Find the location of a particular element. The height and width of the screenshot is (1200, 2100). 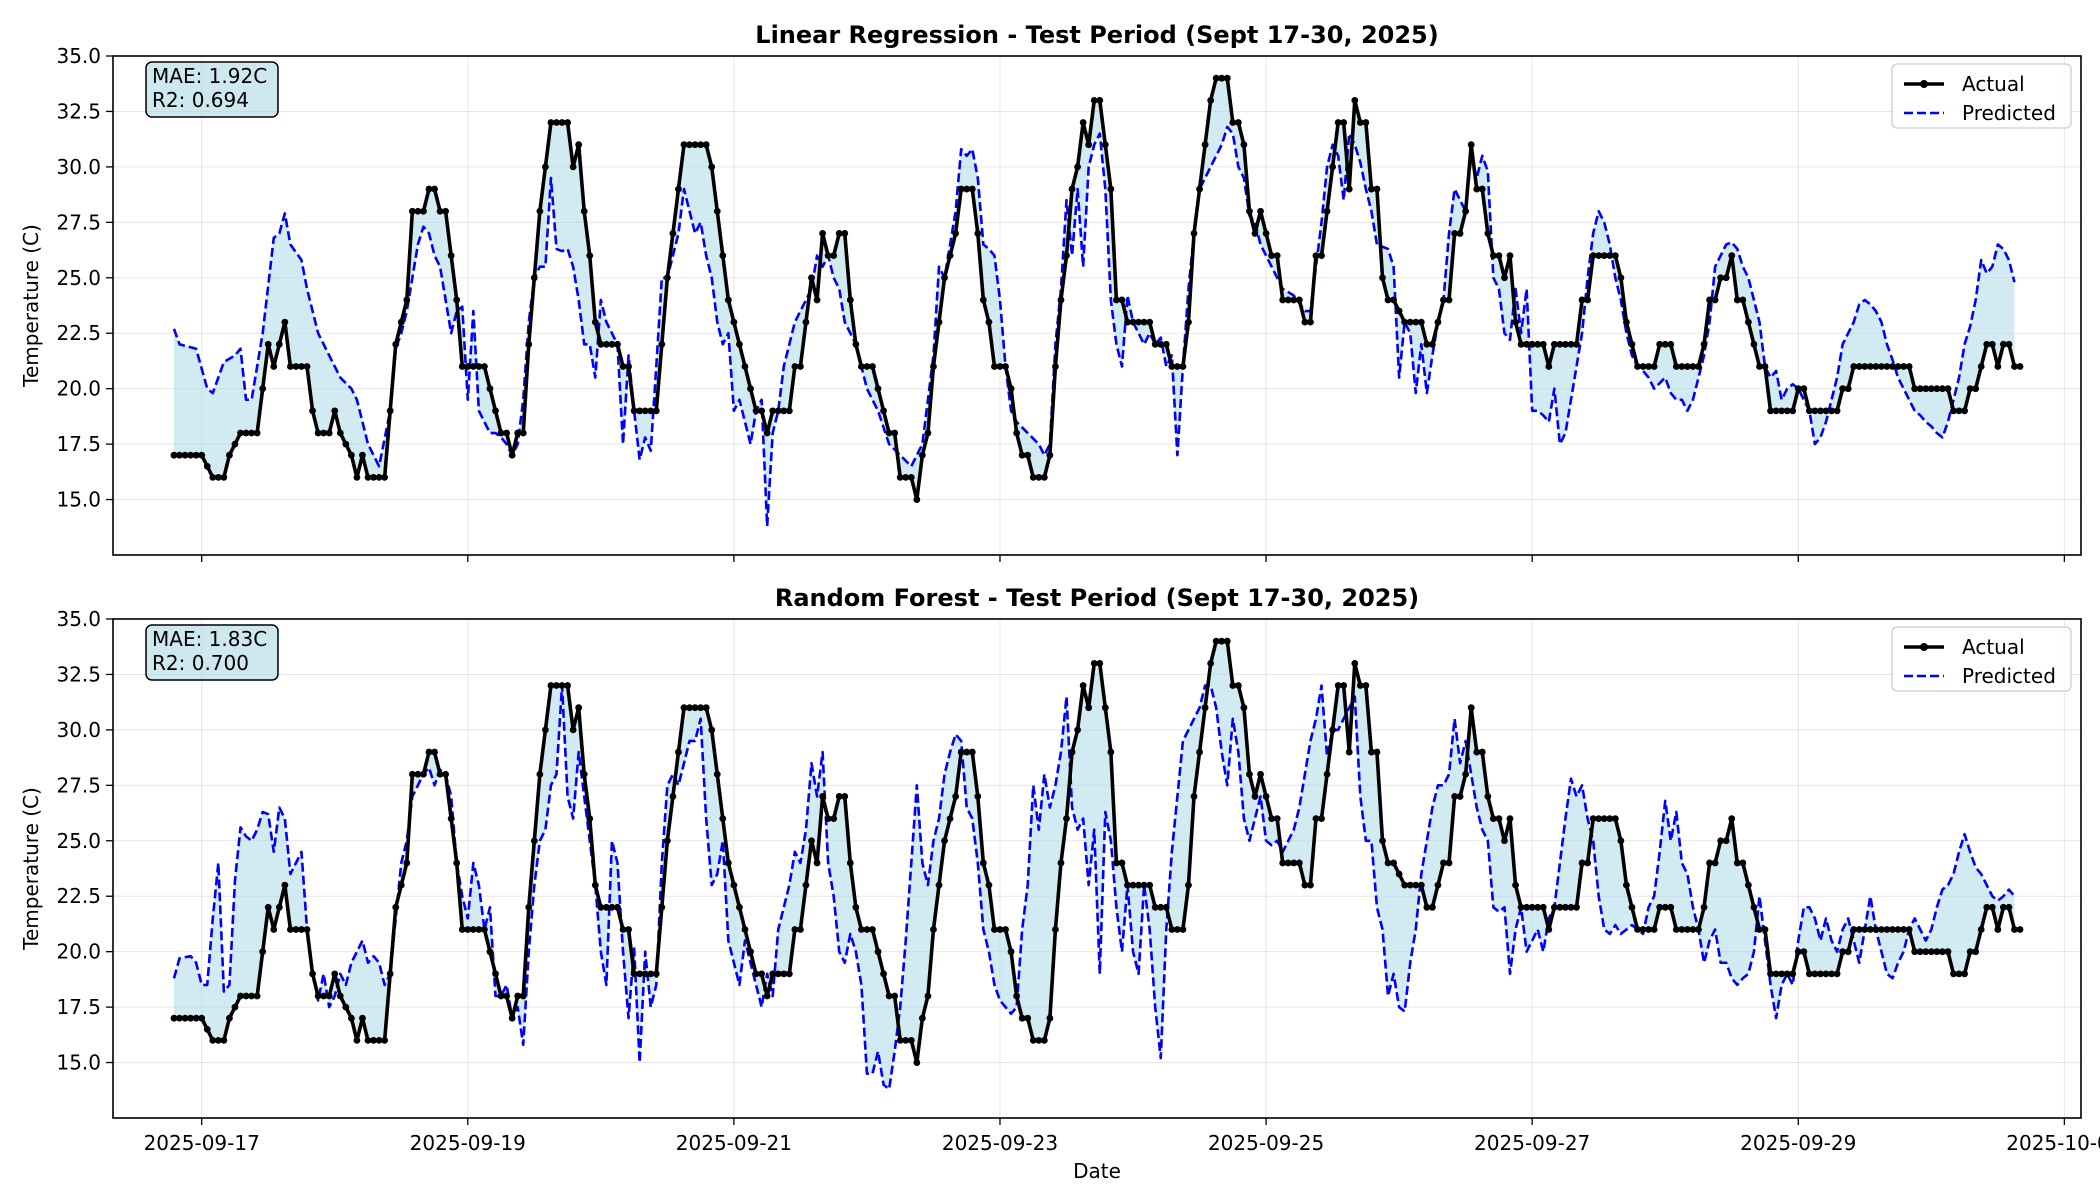

x-tick-label: 2025-10-01 is located at coordinates (2053, 1143).